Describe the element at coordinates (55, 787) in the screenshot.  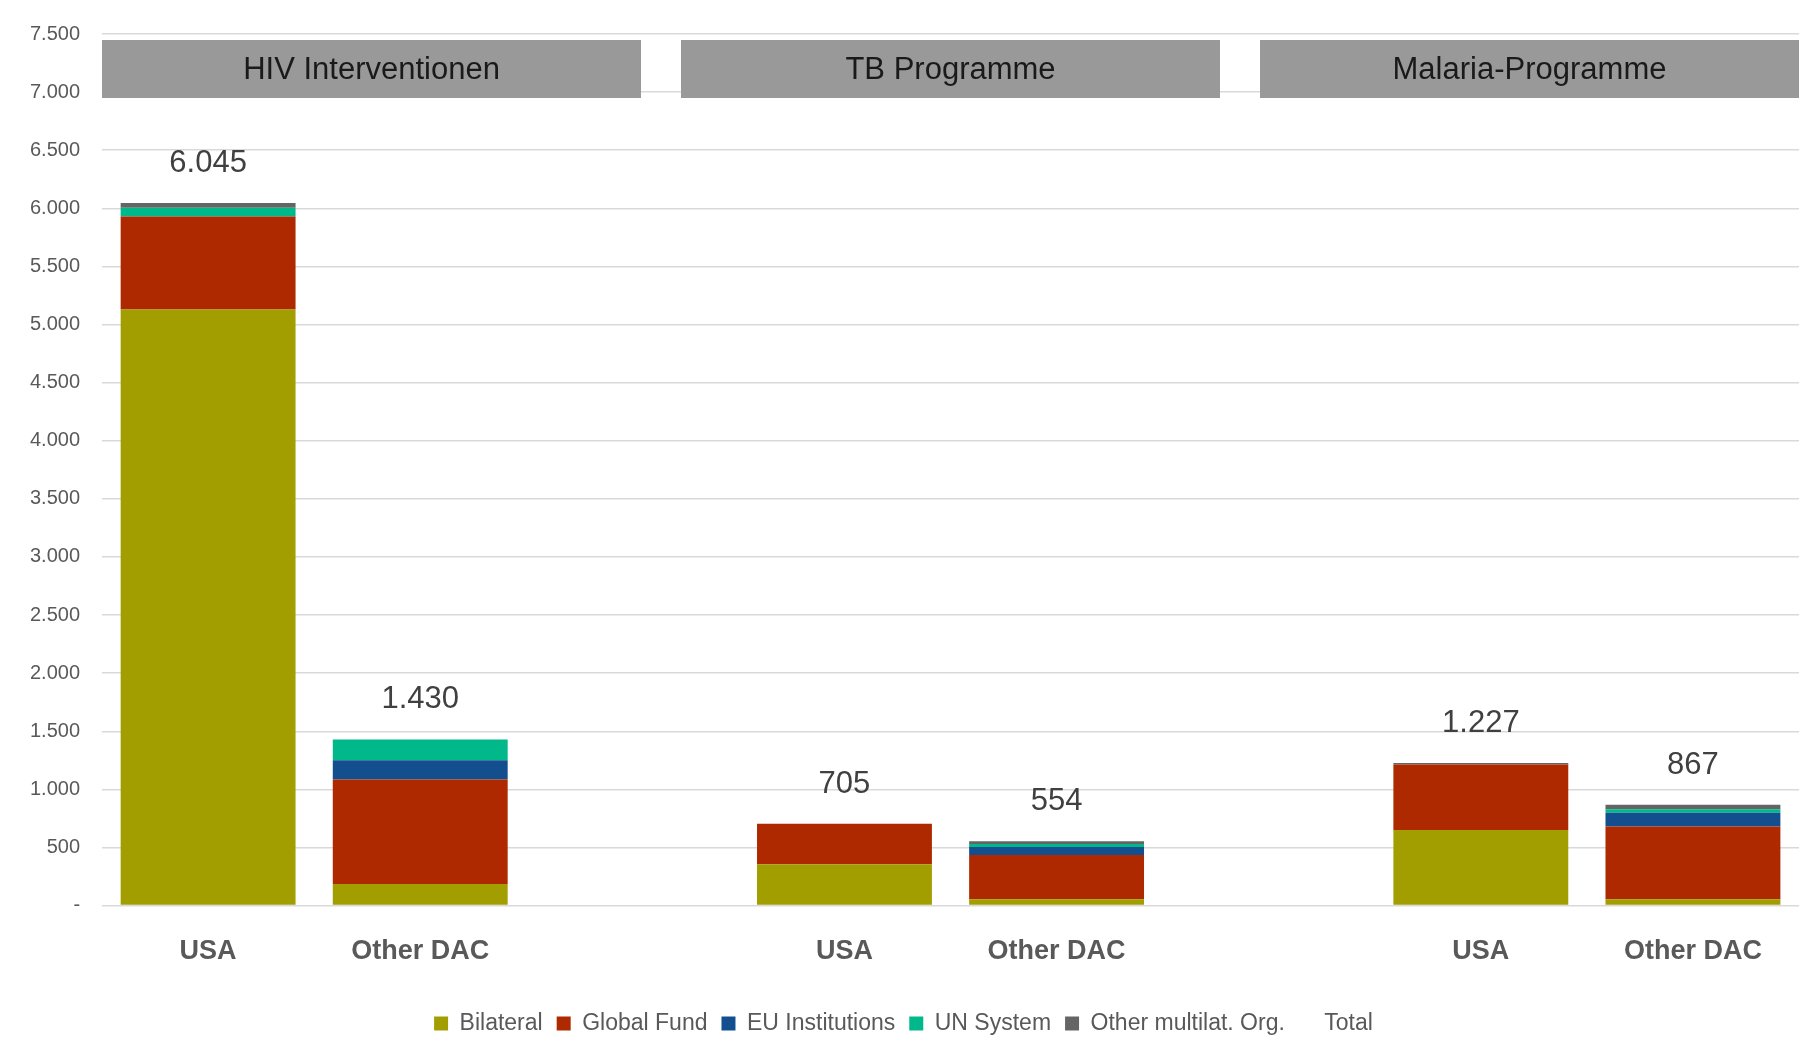
I see `y-tick-label: 1.000` at that location.